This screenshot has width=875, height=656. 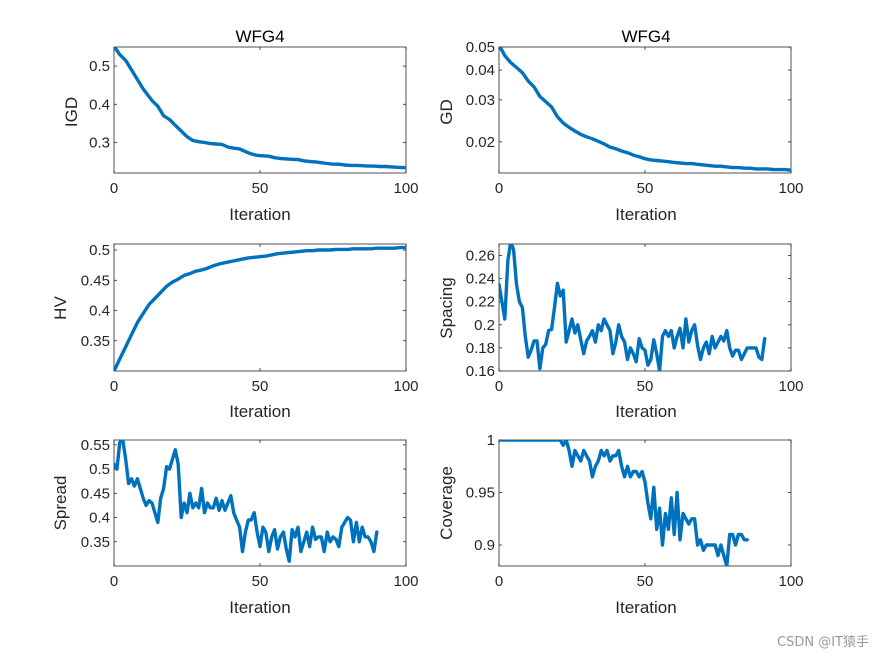 What do you see at coordinates (446, 112) in the screenshot?
I see `y-axis-label: GD` at bounding box center [446, 112].